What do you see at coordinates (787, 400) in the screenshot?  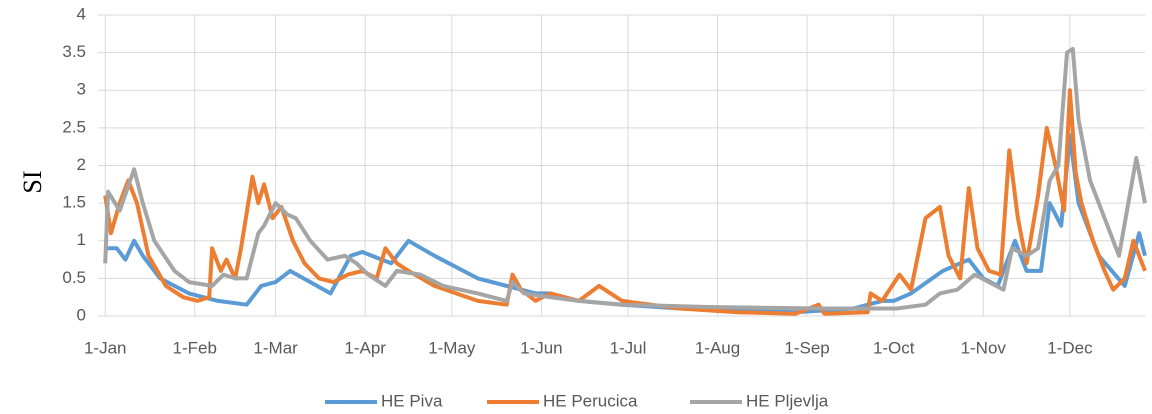 I see `legend-label: HE Pljevlja` at bounding box center [787, 400].